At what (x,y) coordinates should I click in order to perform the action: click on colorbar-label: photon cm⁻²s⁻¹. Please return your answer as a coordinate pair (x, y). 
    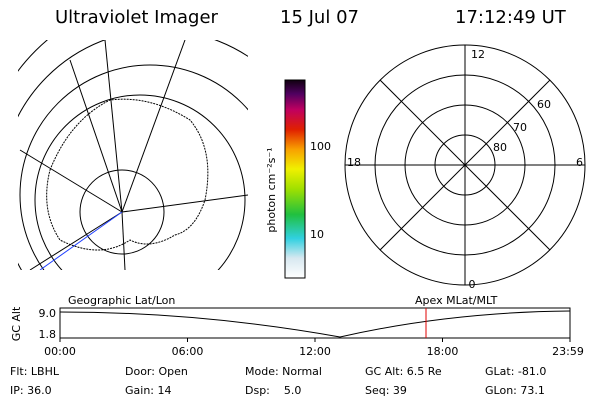
    Looking at the image, I should click on (271, 189).